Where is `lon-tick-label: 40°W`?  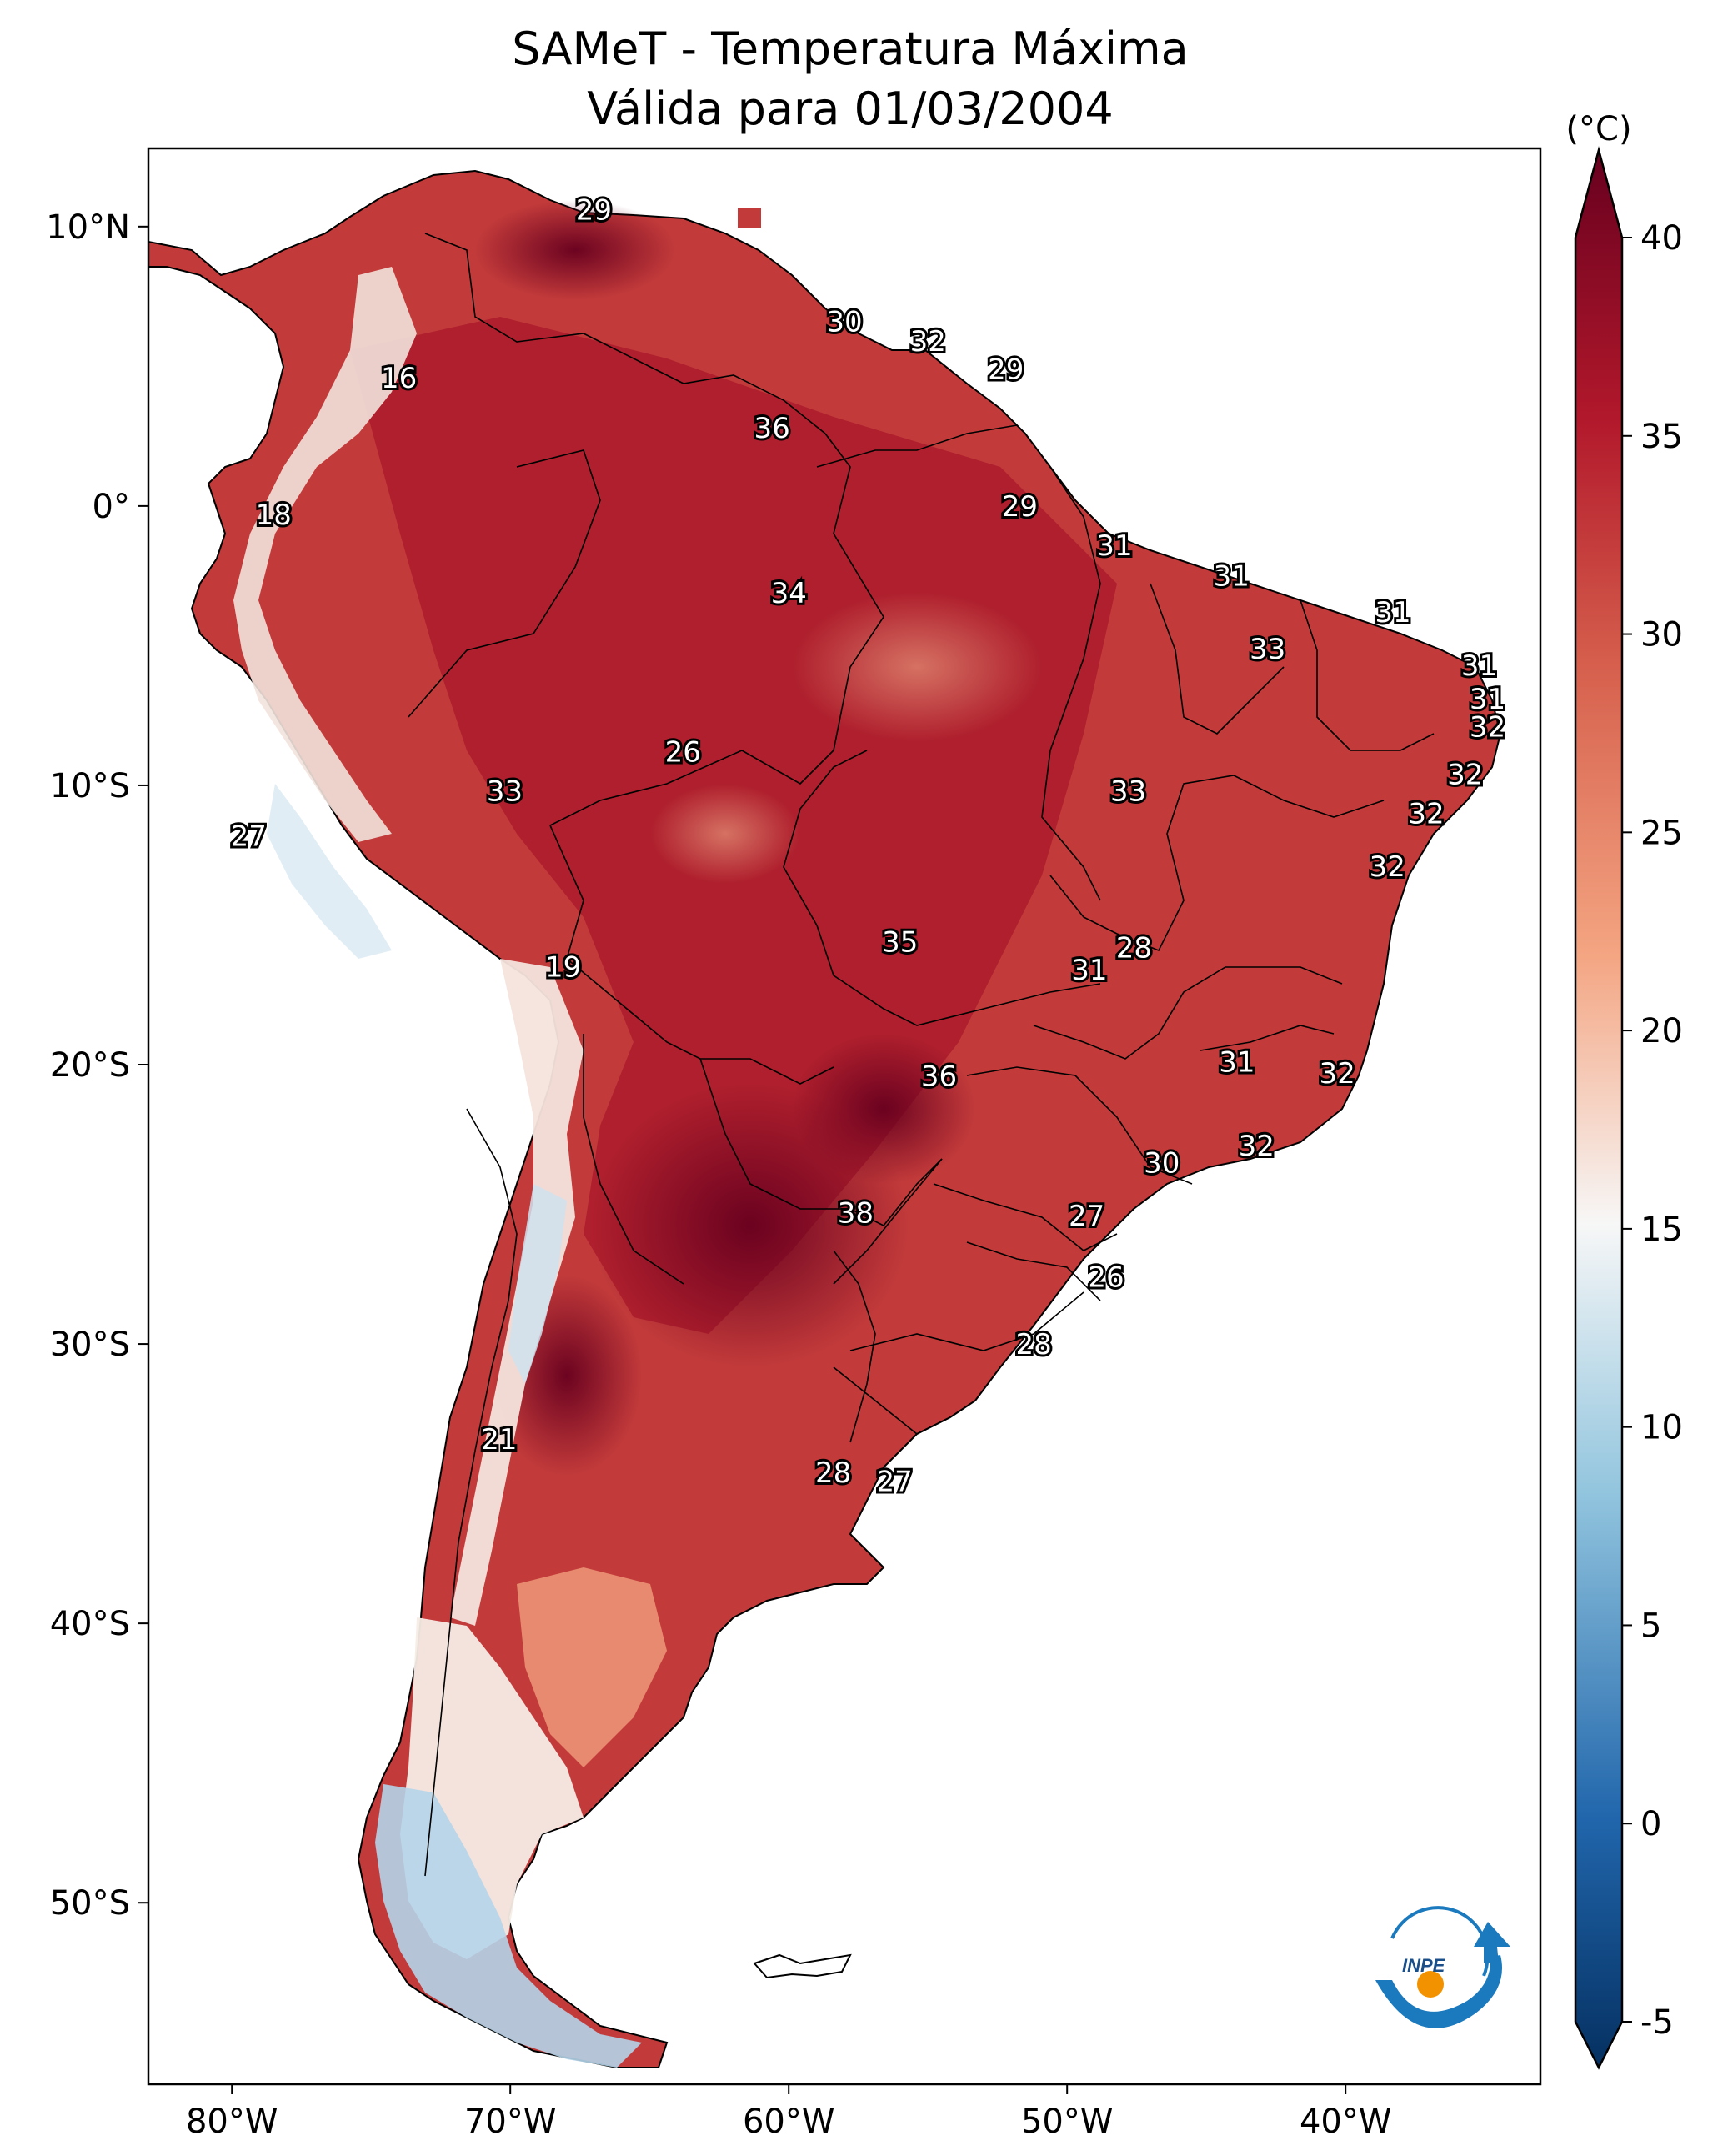
lon-tick-label: 40°W is located at coordinates (1345, 2122).